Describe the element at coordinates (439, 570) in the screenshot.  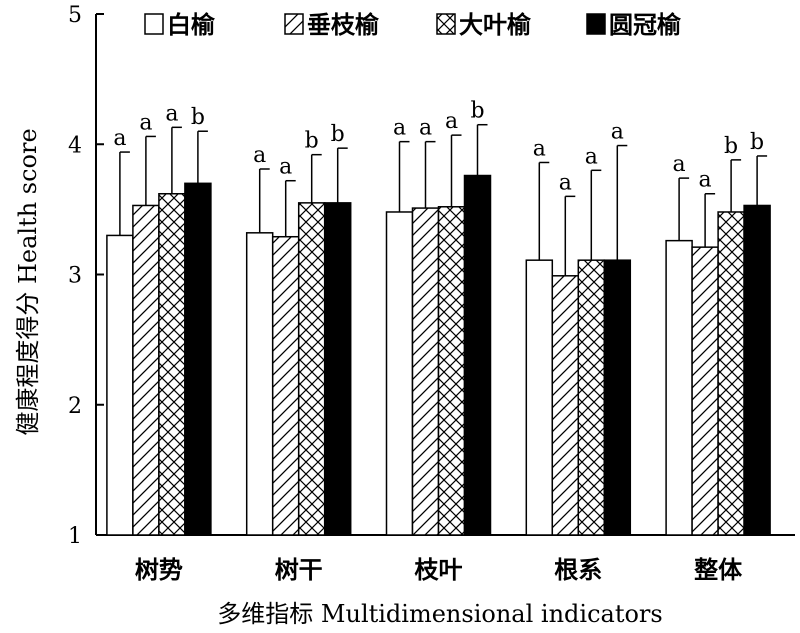
I see `x-tick-label: 枝叶` at that location.